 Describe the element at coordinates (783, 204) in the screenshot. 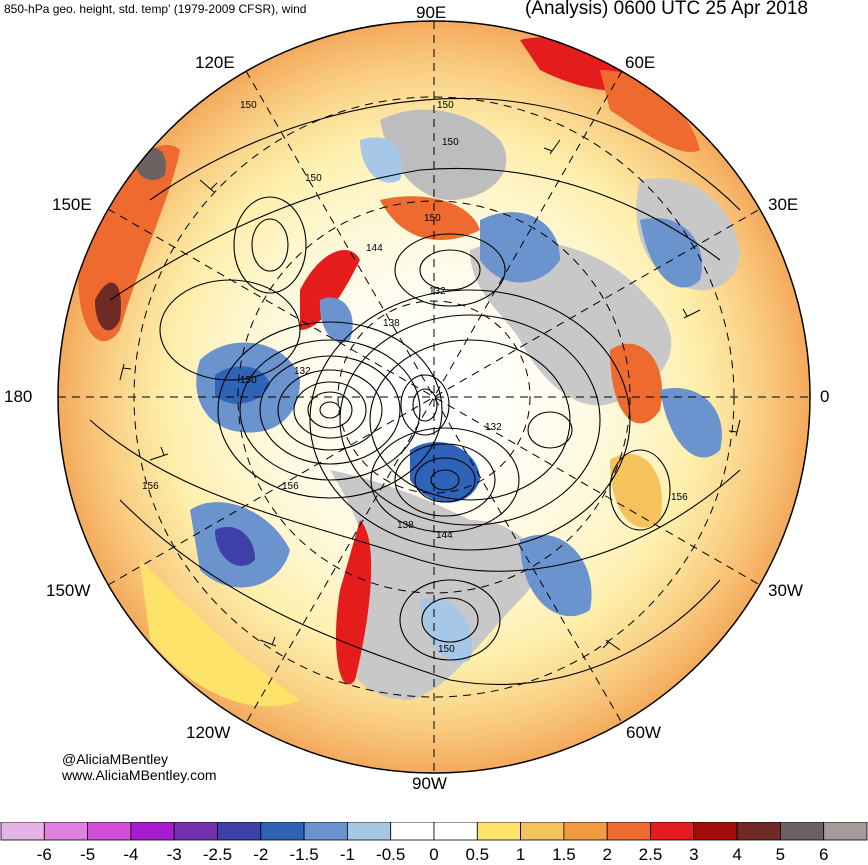

I see `lon-label-30e: 30E` at that location.